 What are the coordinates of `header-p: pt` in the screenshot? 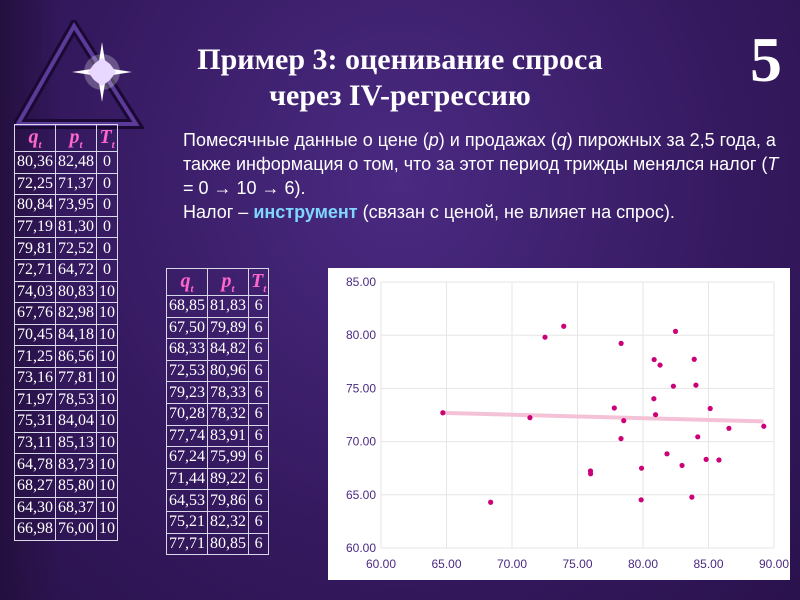 It's located at (76, 138).